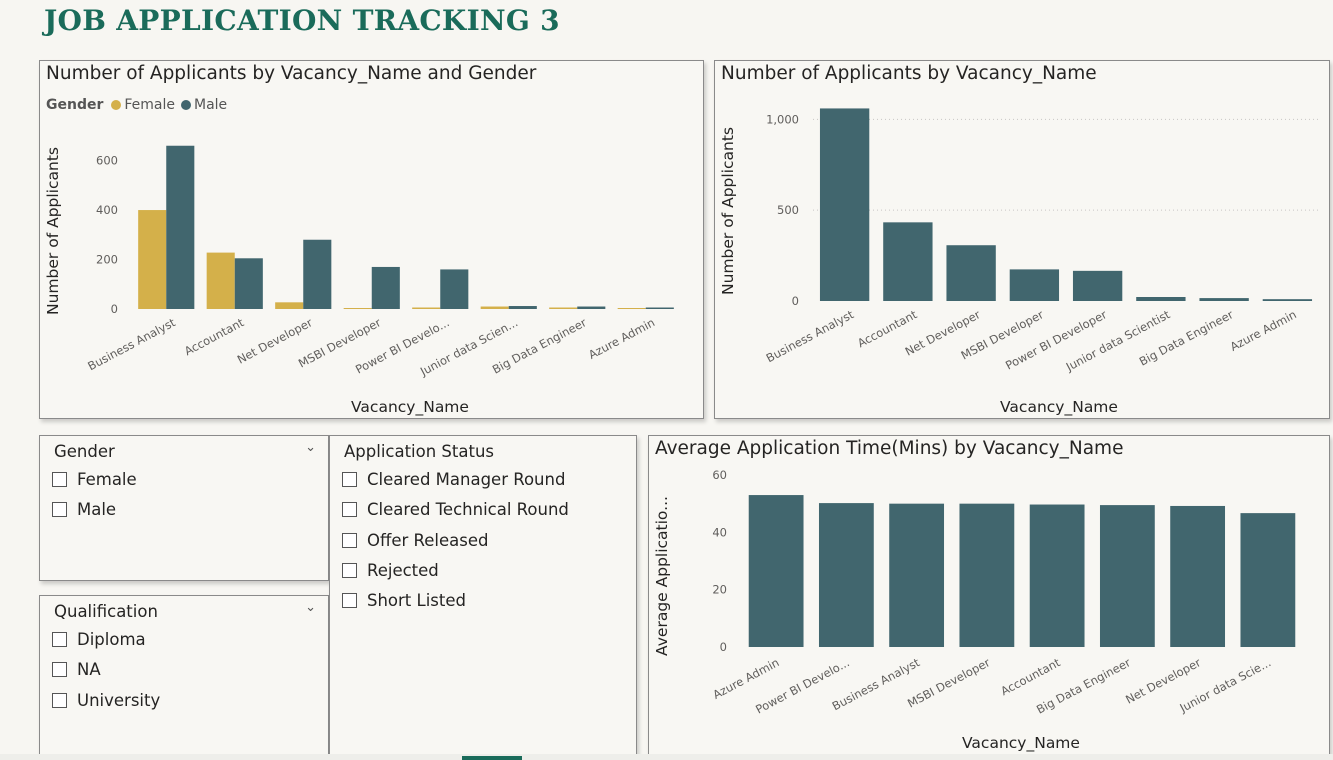 Image resolution: width=1333 pixels, height=760 pixels. Describe the element at coordinates (468, 509) in the screenshot. I see `option-label: Cleared Technical Round` at that location.